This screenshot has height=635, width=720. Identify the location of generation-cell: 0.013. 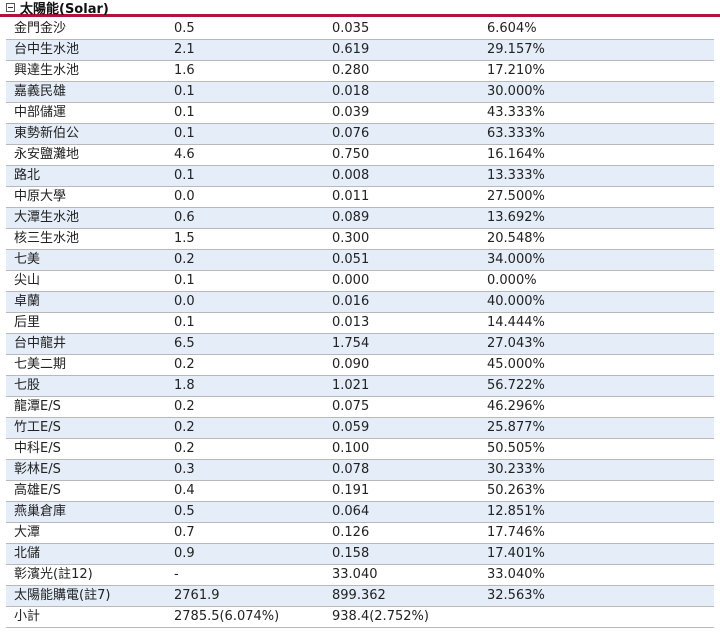
(401, 323).